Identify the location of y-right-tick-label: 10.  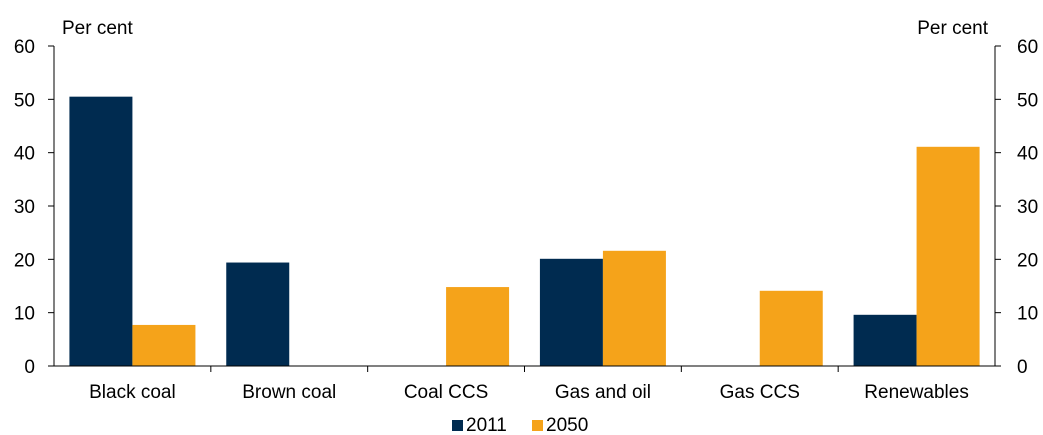
(1027, 314).